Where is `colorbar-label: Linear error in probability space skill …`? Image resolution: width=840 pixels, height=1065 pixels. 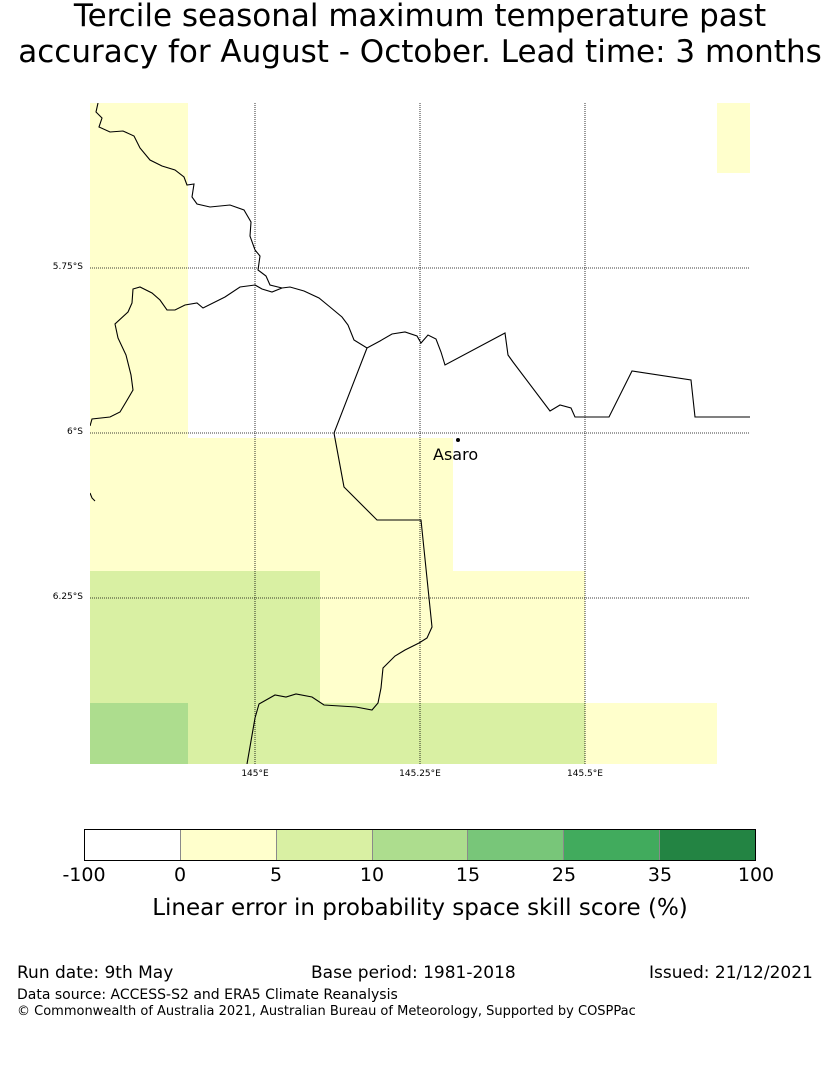 colorbar-label: Linear error in probability space skill … is located at coordinates (420, 908).